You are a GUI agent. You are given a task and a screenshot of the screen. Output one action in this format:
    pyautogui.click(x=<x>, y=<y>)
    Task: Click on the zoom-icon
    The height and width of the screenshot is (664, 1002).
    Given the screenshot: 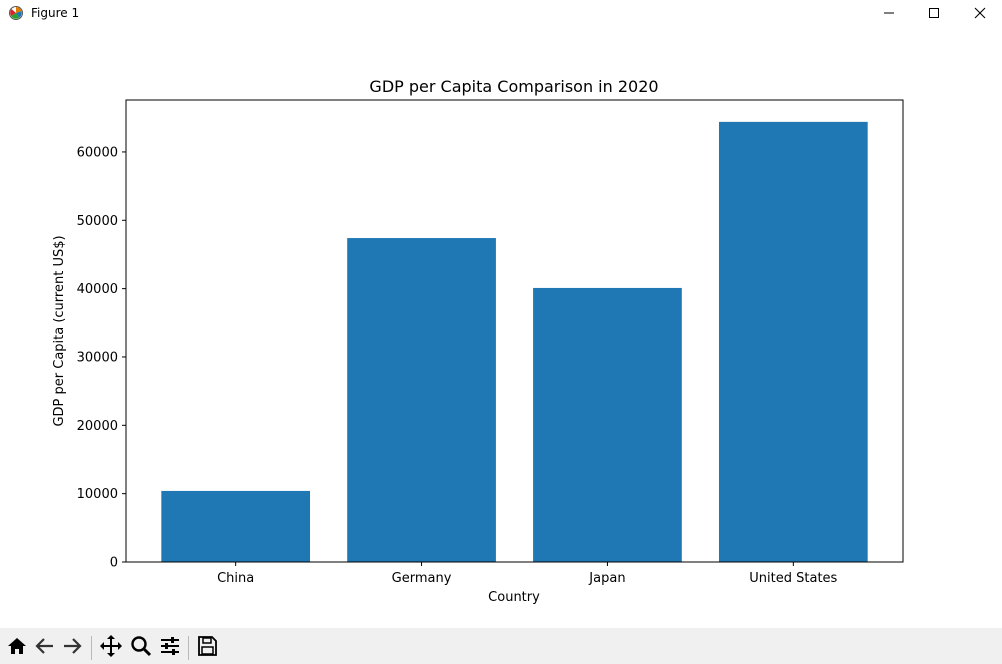 What is the action you would take?
    pyautogui.click(x=141, y=648)
    